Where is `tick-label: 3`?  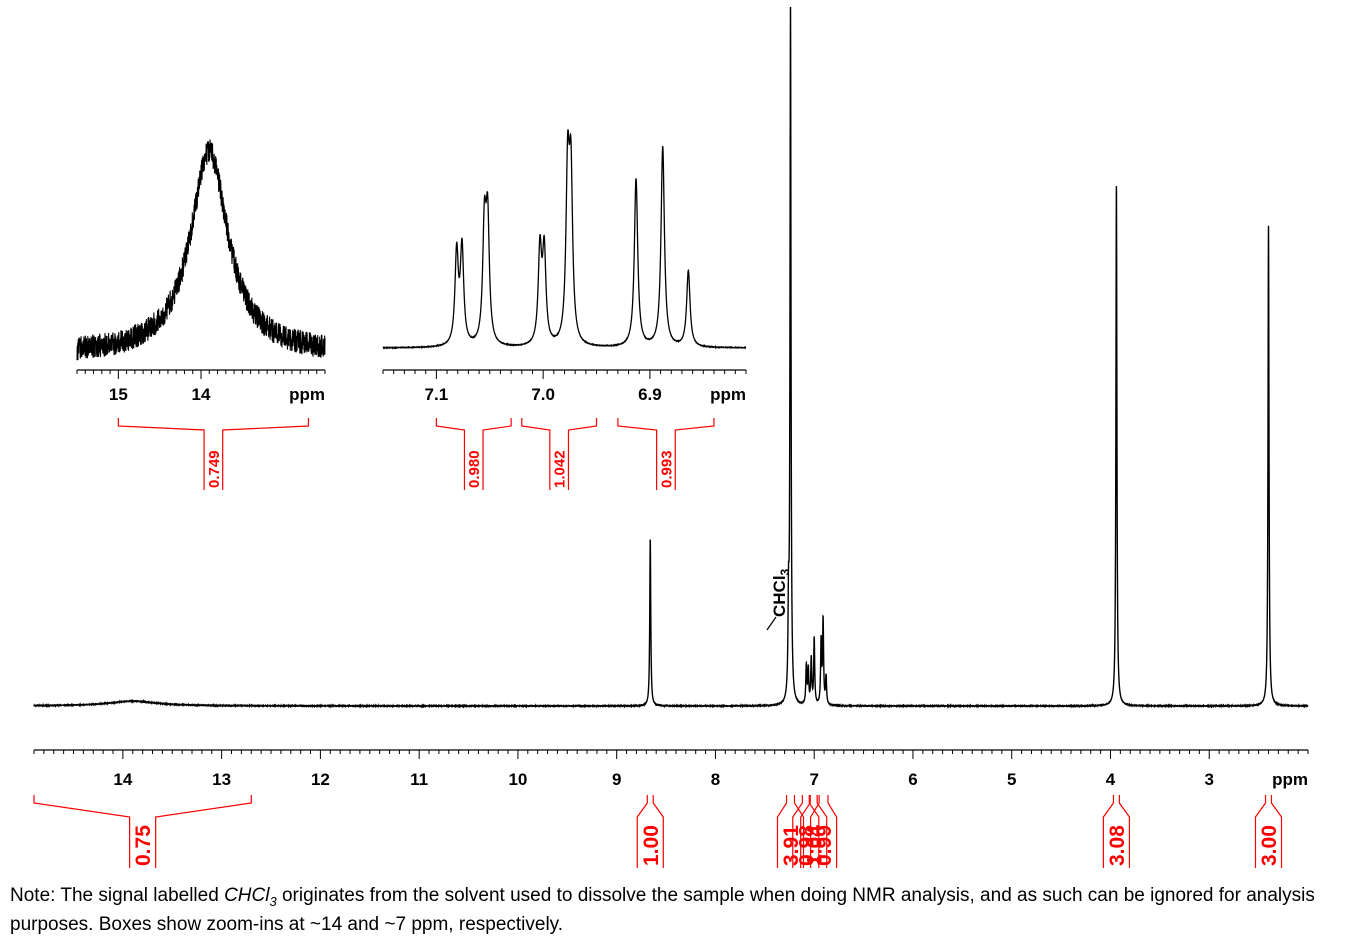
tick-label: 3 is located at coordinates (1209, 779).